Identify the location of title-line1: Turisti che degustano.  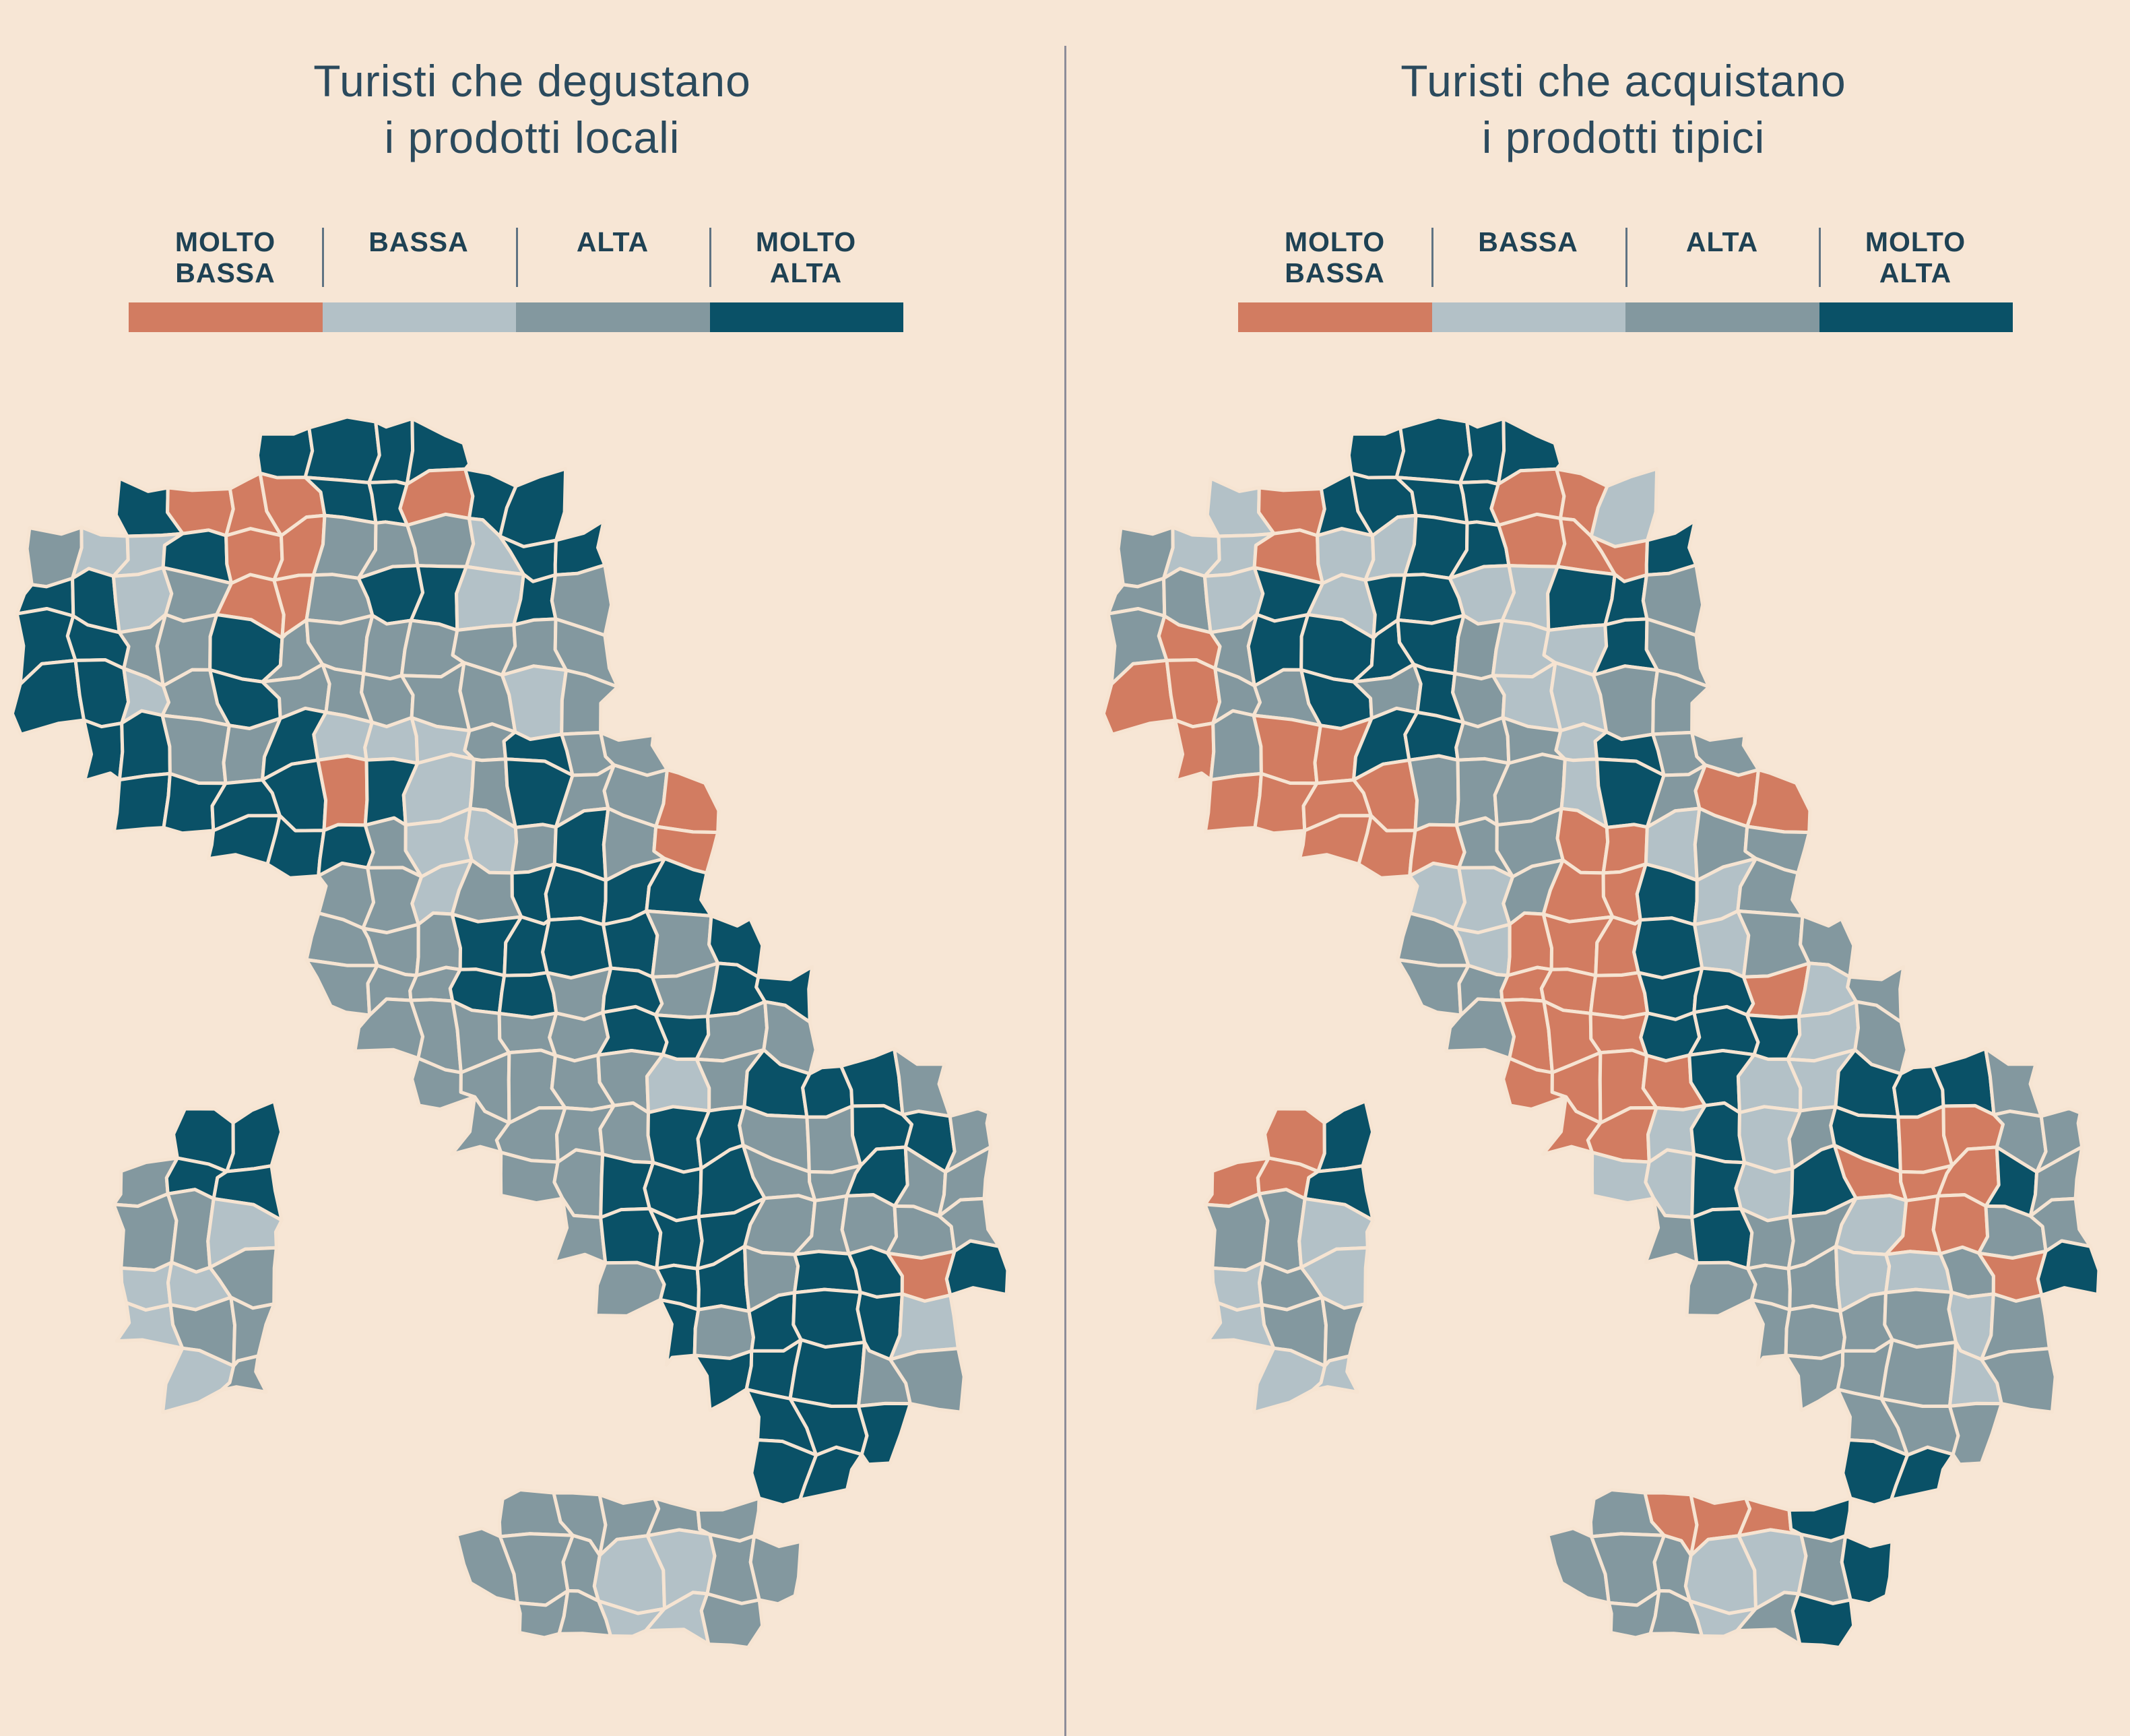
(532, 81).